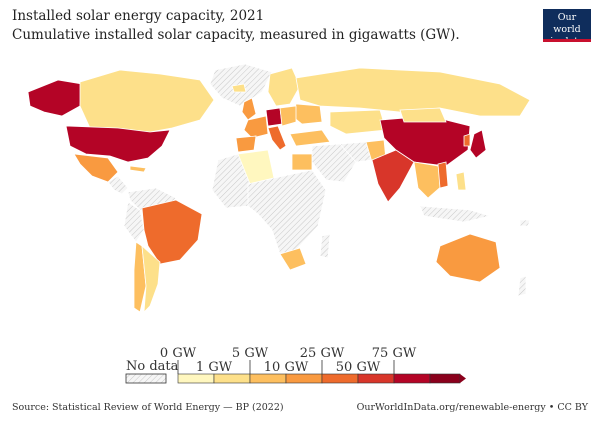 Image resolution: width=600 pixels, height=423 pixels. I want to click on region-central-america, so click(118, 185).